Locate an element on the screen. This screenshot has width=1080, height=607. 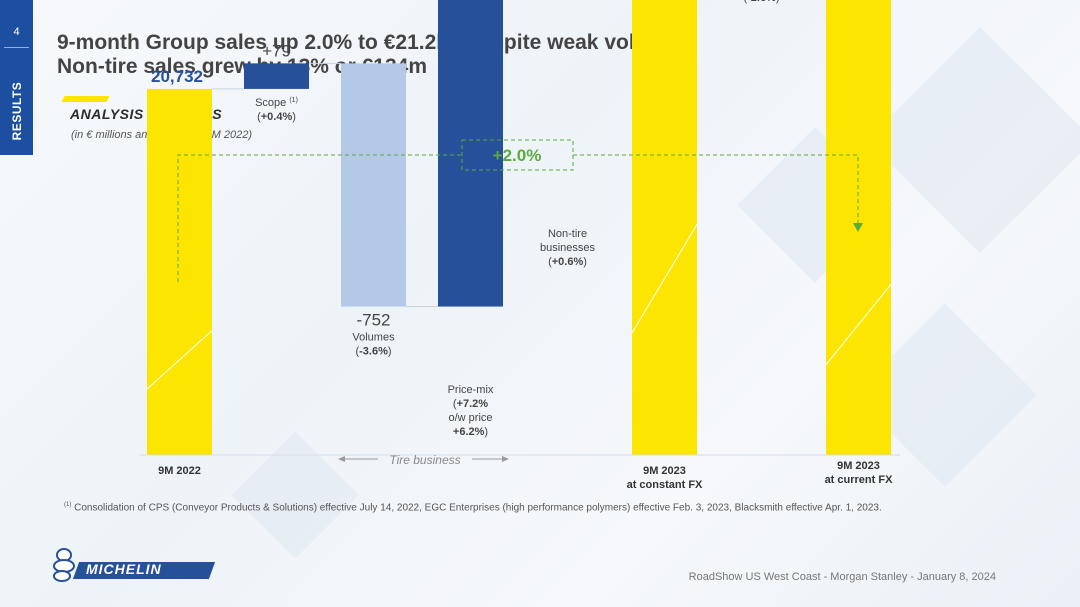
desc-bold: +7.2% is located at coordinates (473, 404).